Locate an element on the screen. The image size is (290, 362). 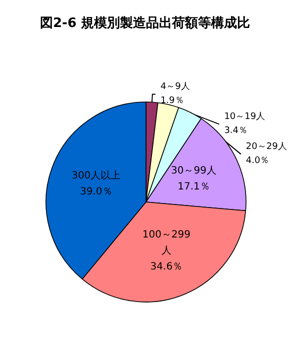
data-label: 39.0％ is located at coordinates (96, 192).